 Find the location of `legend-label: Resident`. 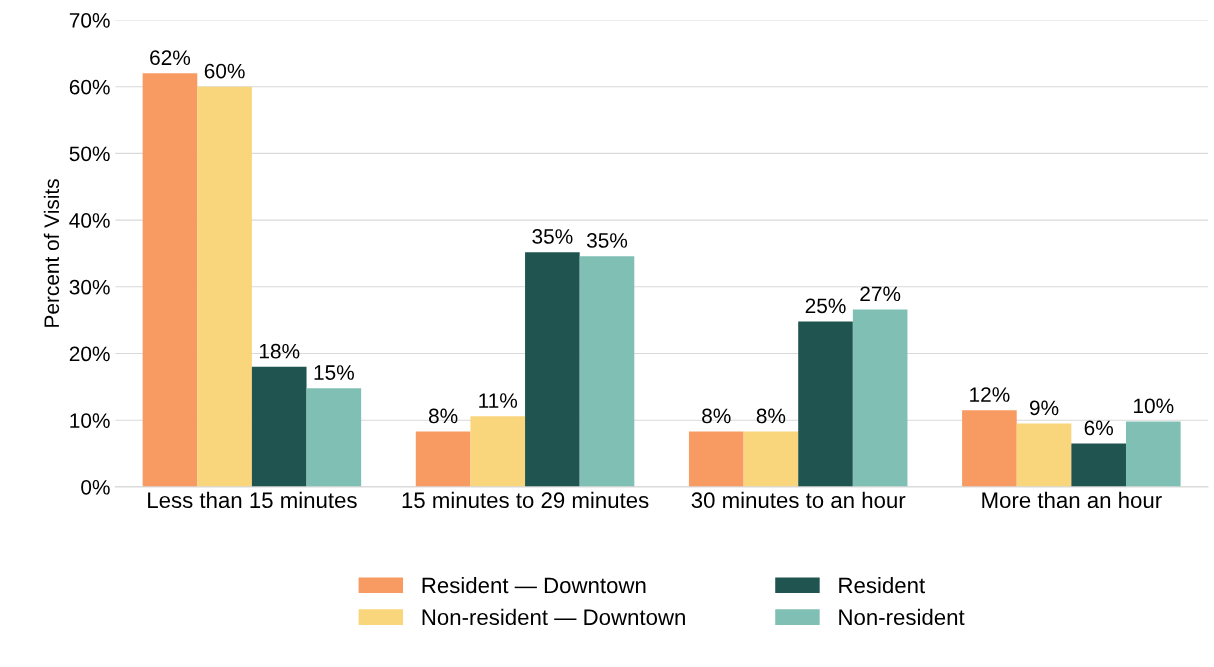

legend-label: Resident is located at coordinates (882, 585).